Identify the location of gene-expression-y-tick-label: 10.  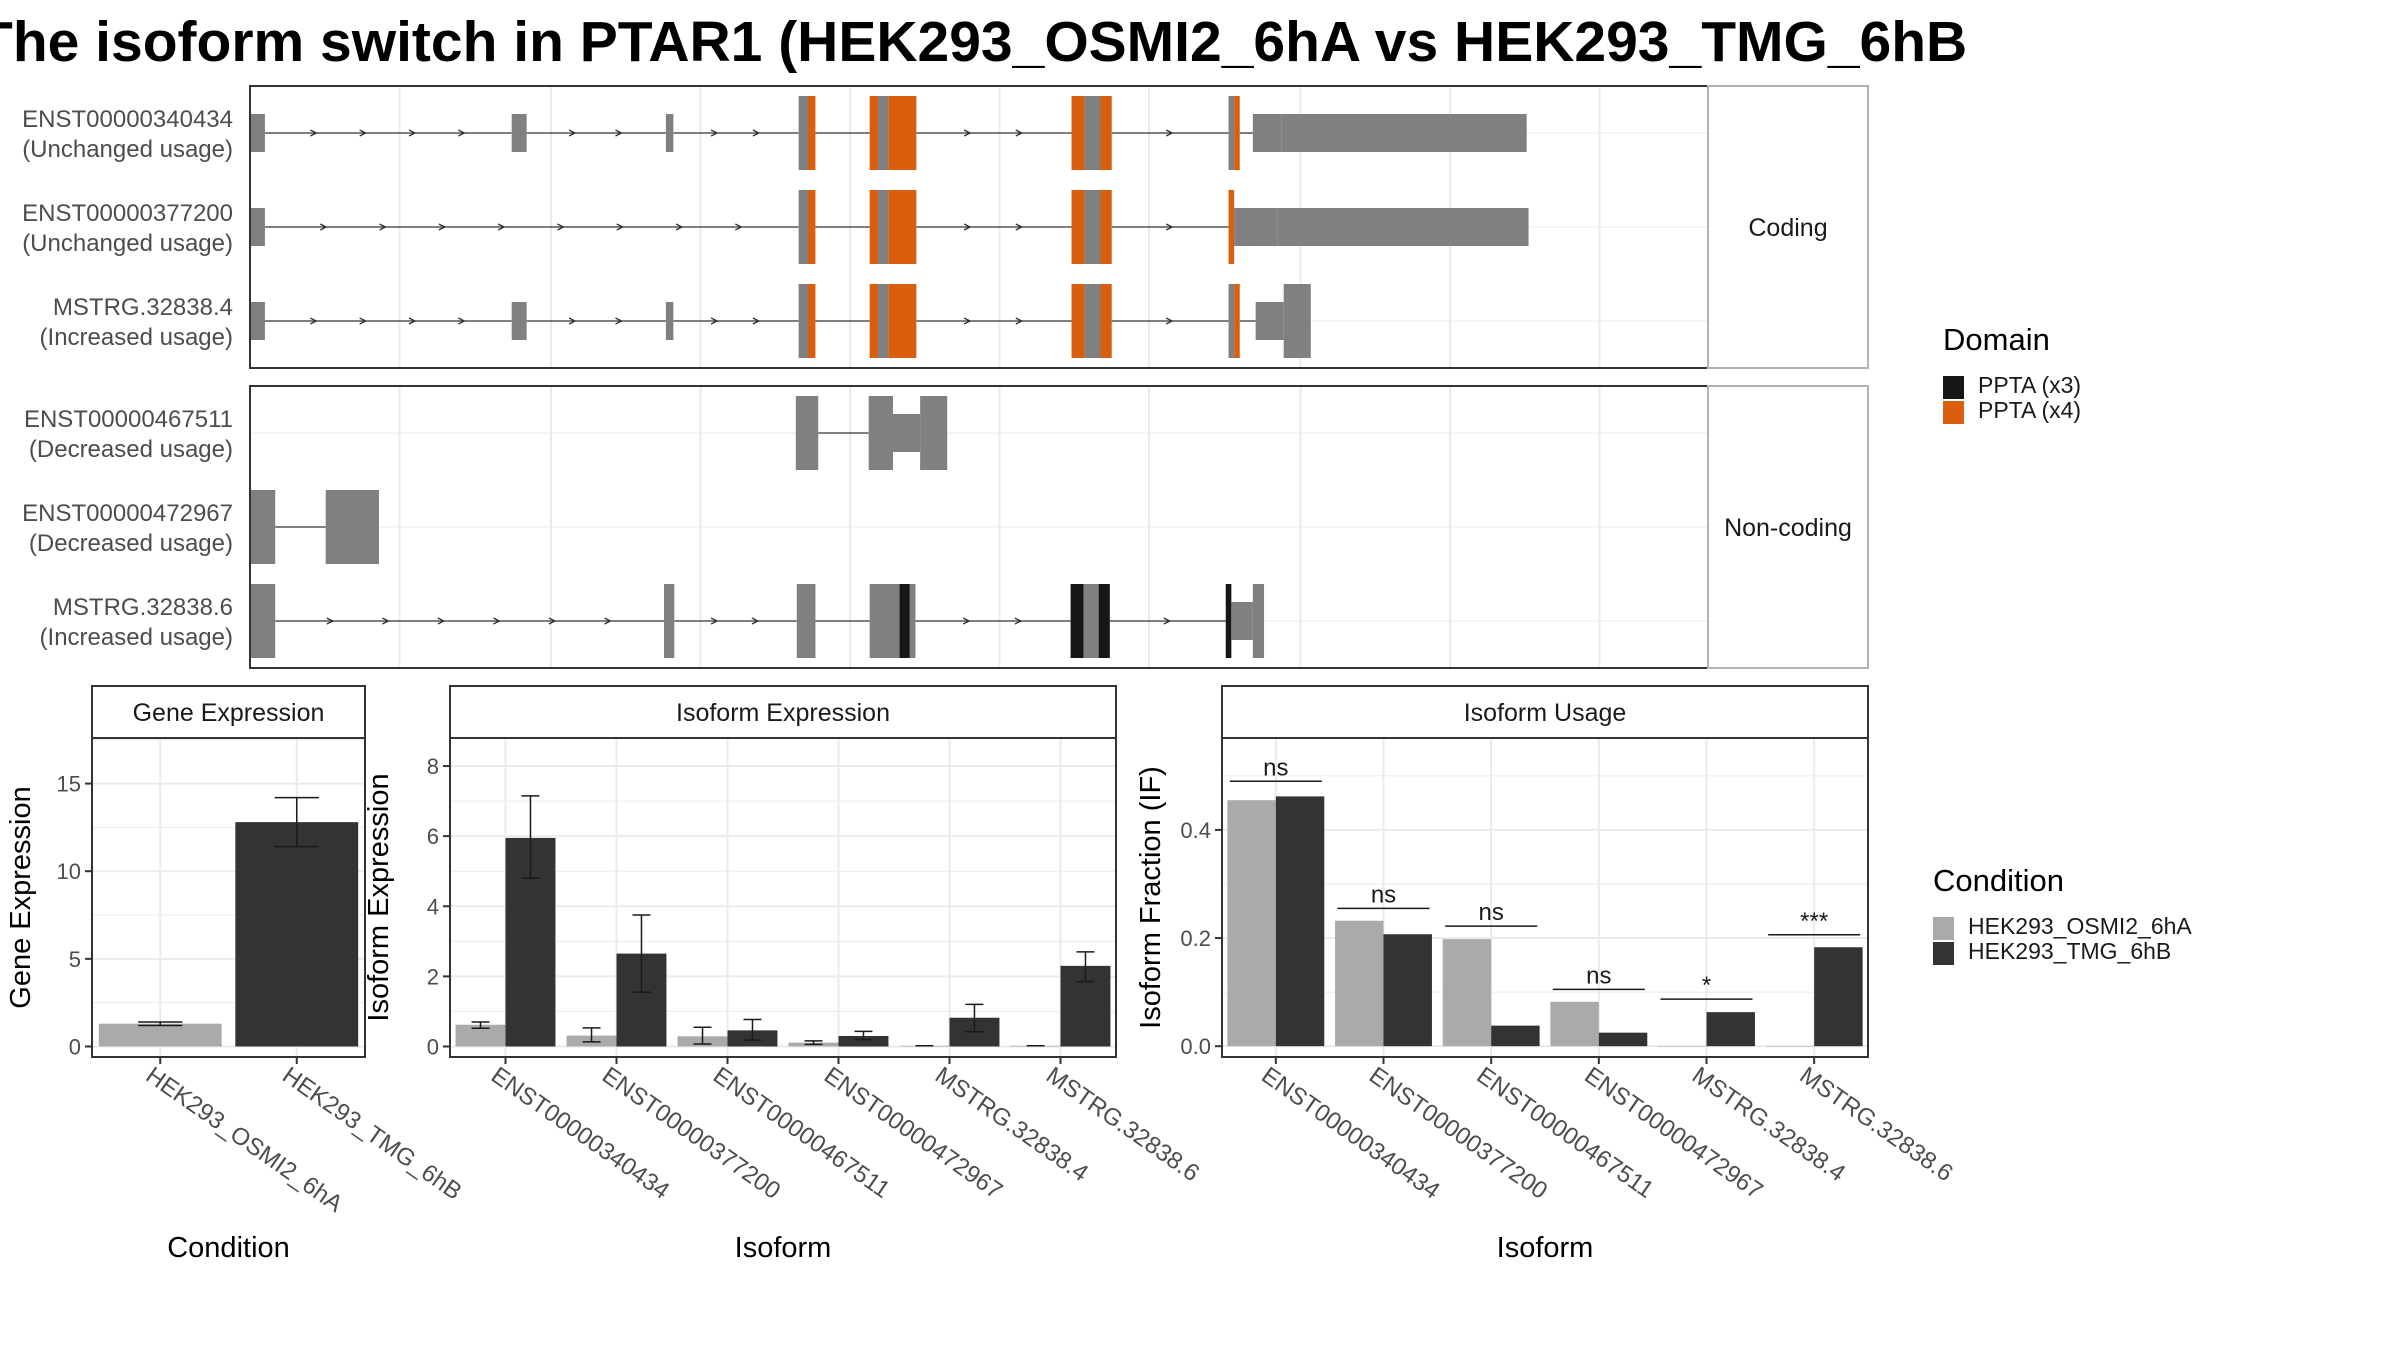
(69, 871).